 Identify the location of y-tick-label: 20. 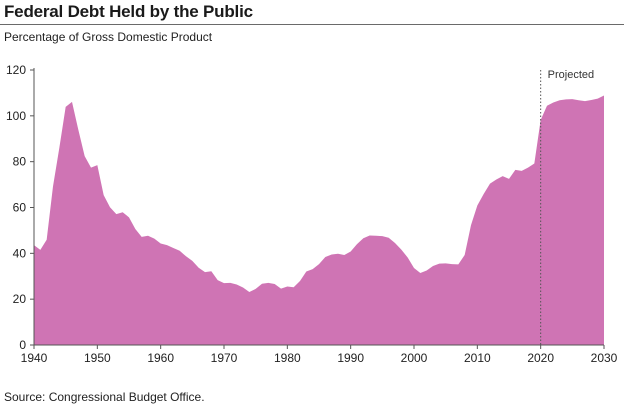
(20, 299).